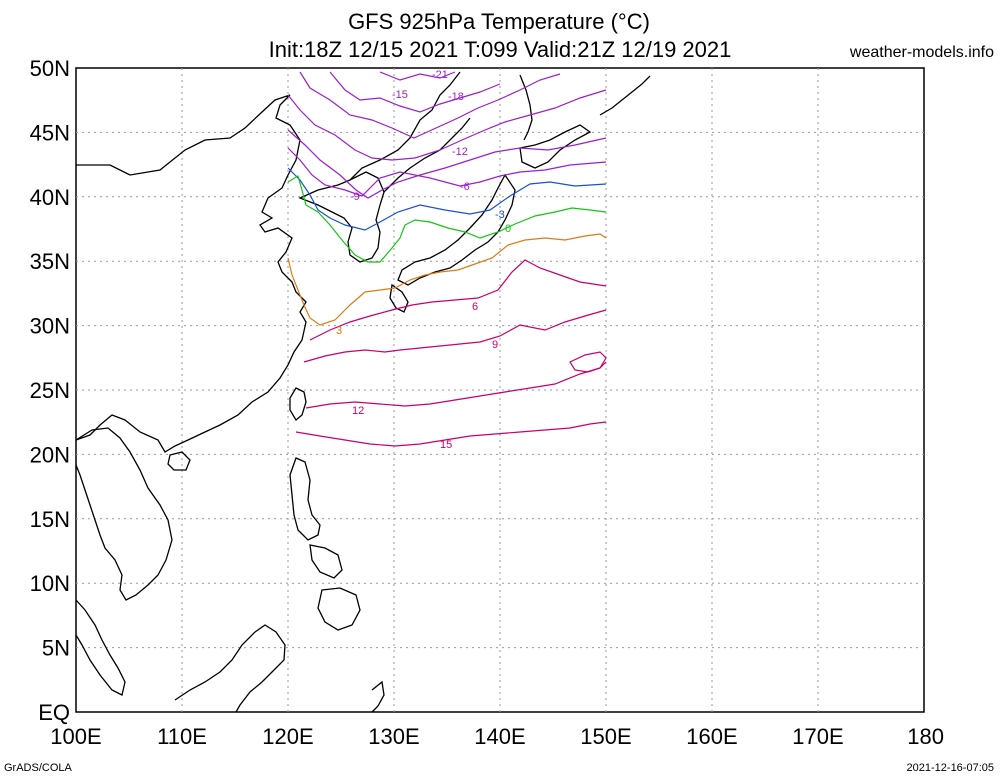 The image size is (1000, 779). What do you see at coordinates (305, 499) in the screenshot?
I see `coast-luzon` at bounding box center [305, 499].